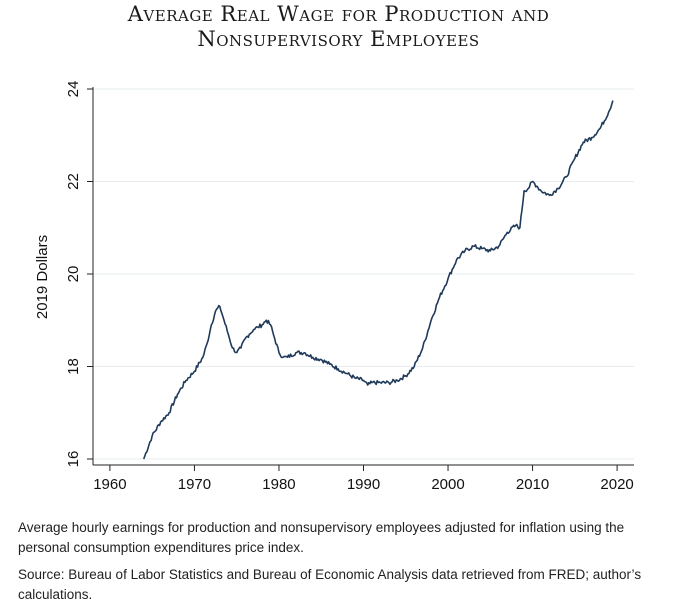 The width and height of the screenshot is (677, 608). I want to click on x-tick-label: 2000, so click(447, 484).